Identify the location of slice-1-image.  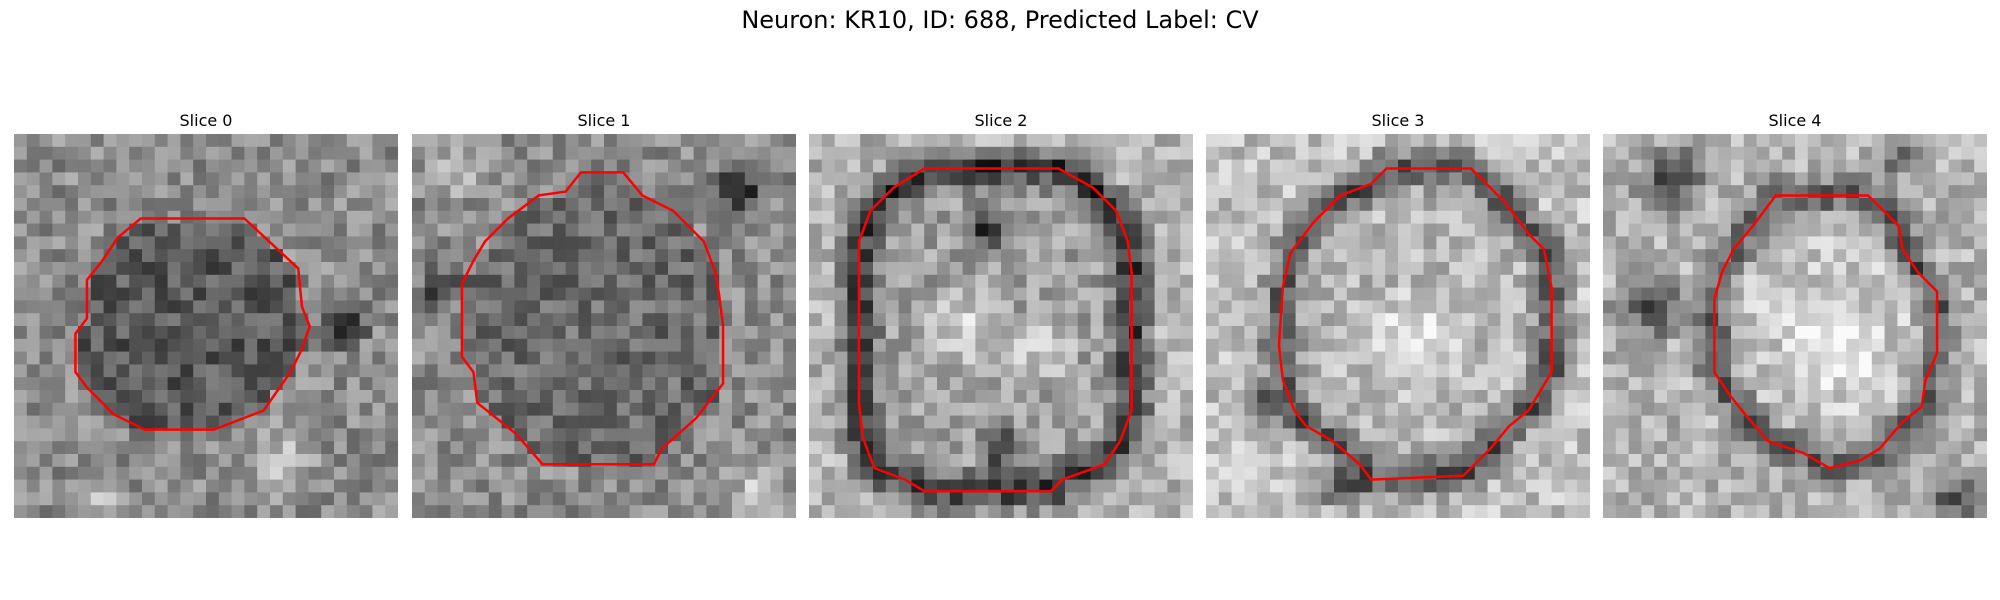
(604, 326).